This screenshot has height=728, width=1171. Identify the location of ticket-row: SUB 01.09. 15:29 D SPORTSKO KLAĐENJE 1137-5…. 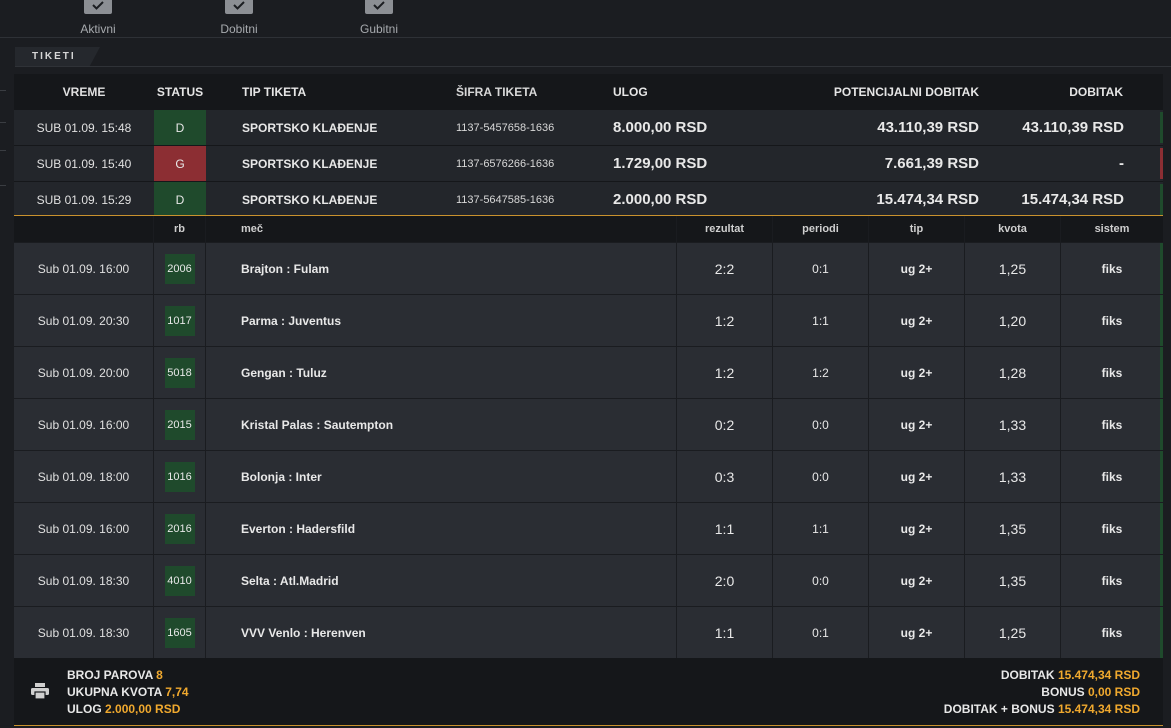
(588, 199).